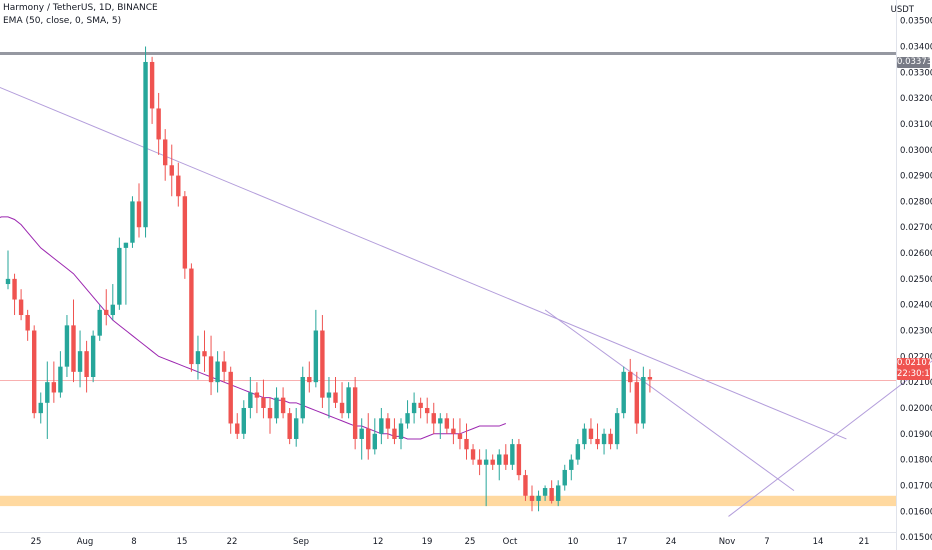 The height and width of the screenshot is (550, 932). Describe the element at coordinates (573, 542) in the screenshot. I see `time-tick-label: 10` at that location.